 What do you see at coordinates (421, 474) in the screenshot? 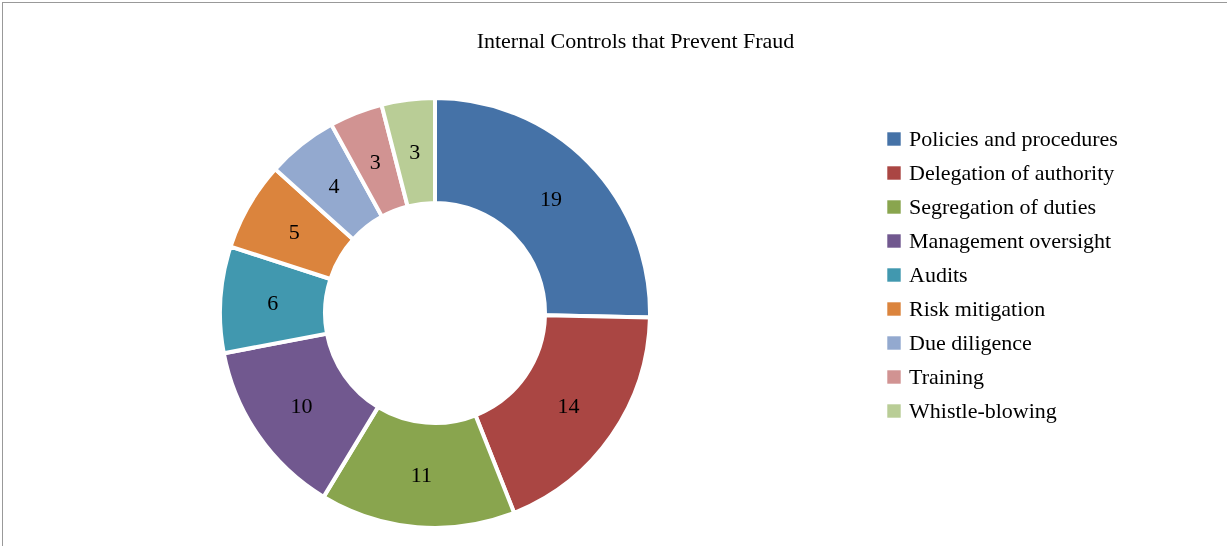
I see `data-label: 11` at bounding box center [421, 474].